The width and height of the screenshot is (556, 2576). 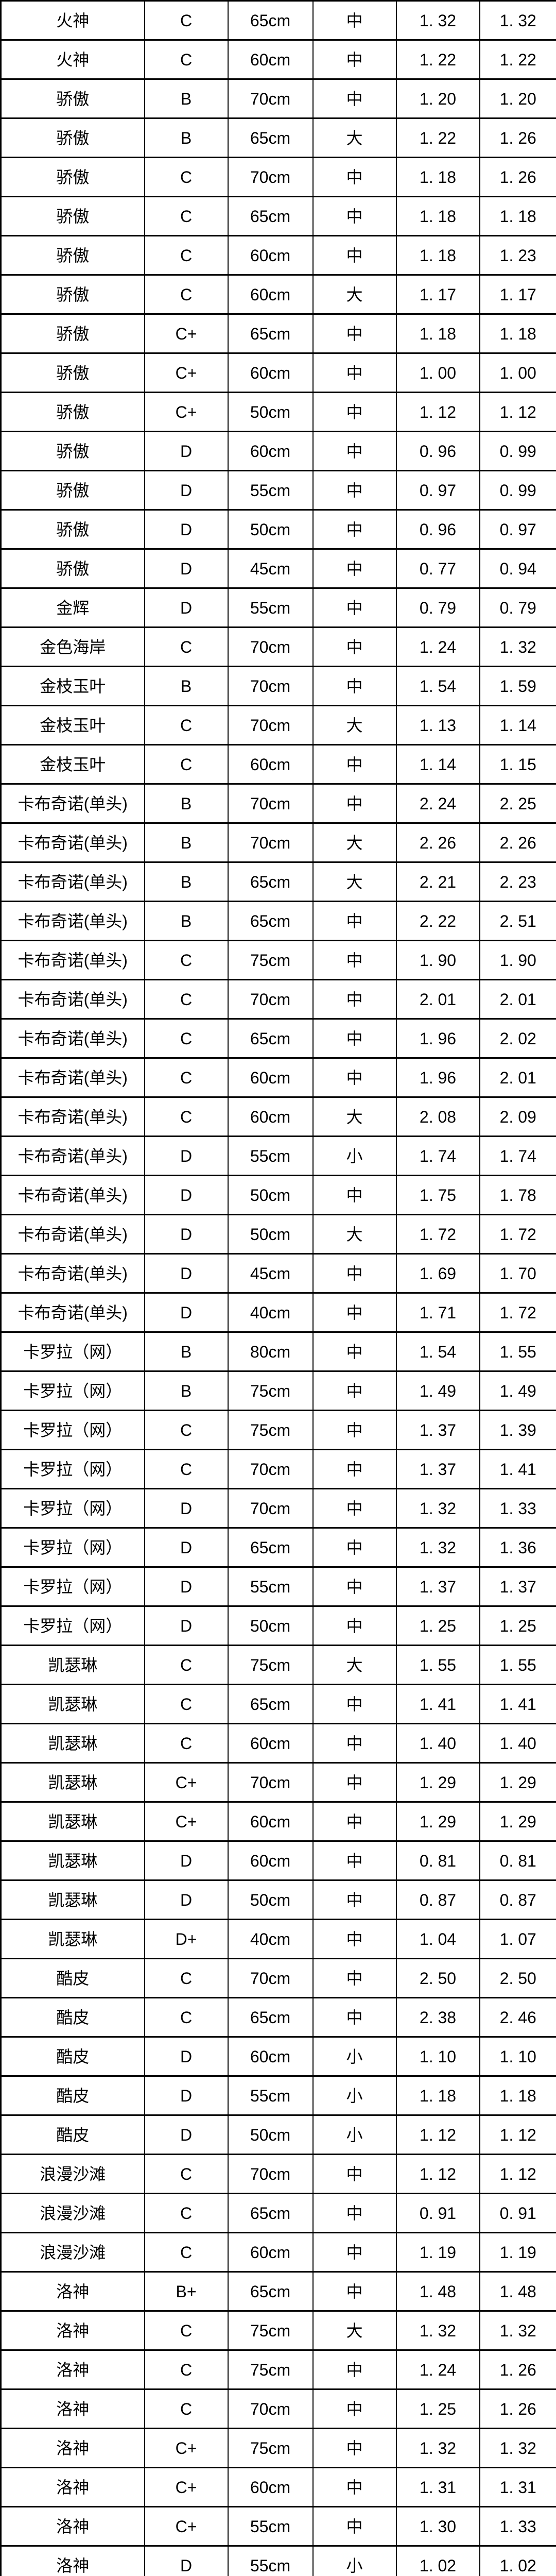 I want to click on price-b-cell: 1. 78, so click(x=517, y=1195).